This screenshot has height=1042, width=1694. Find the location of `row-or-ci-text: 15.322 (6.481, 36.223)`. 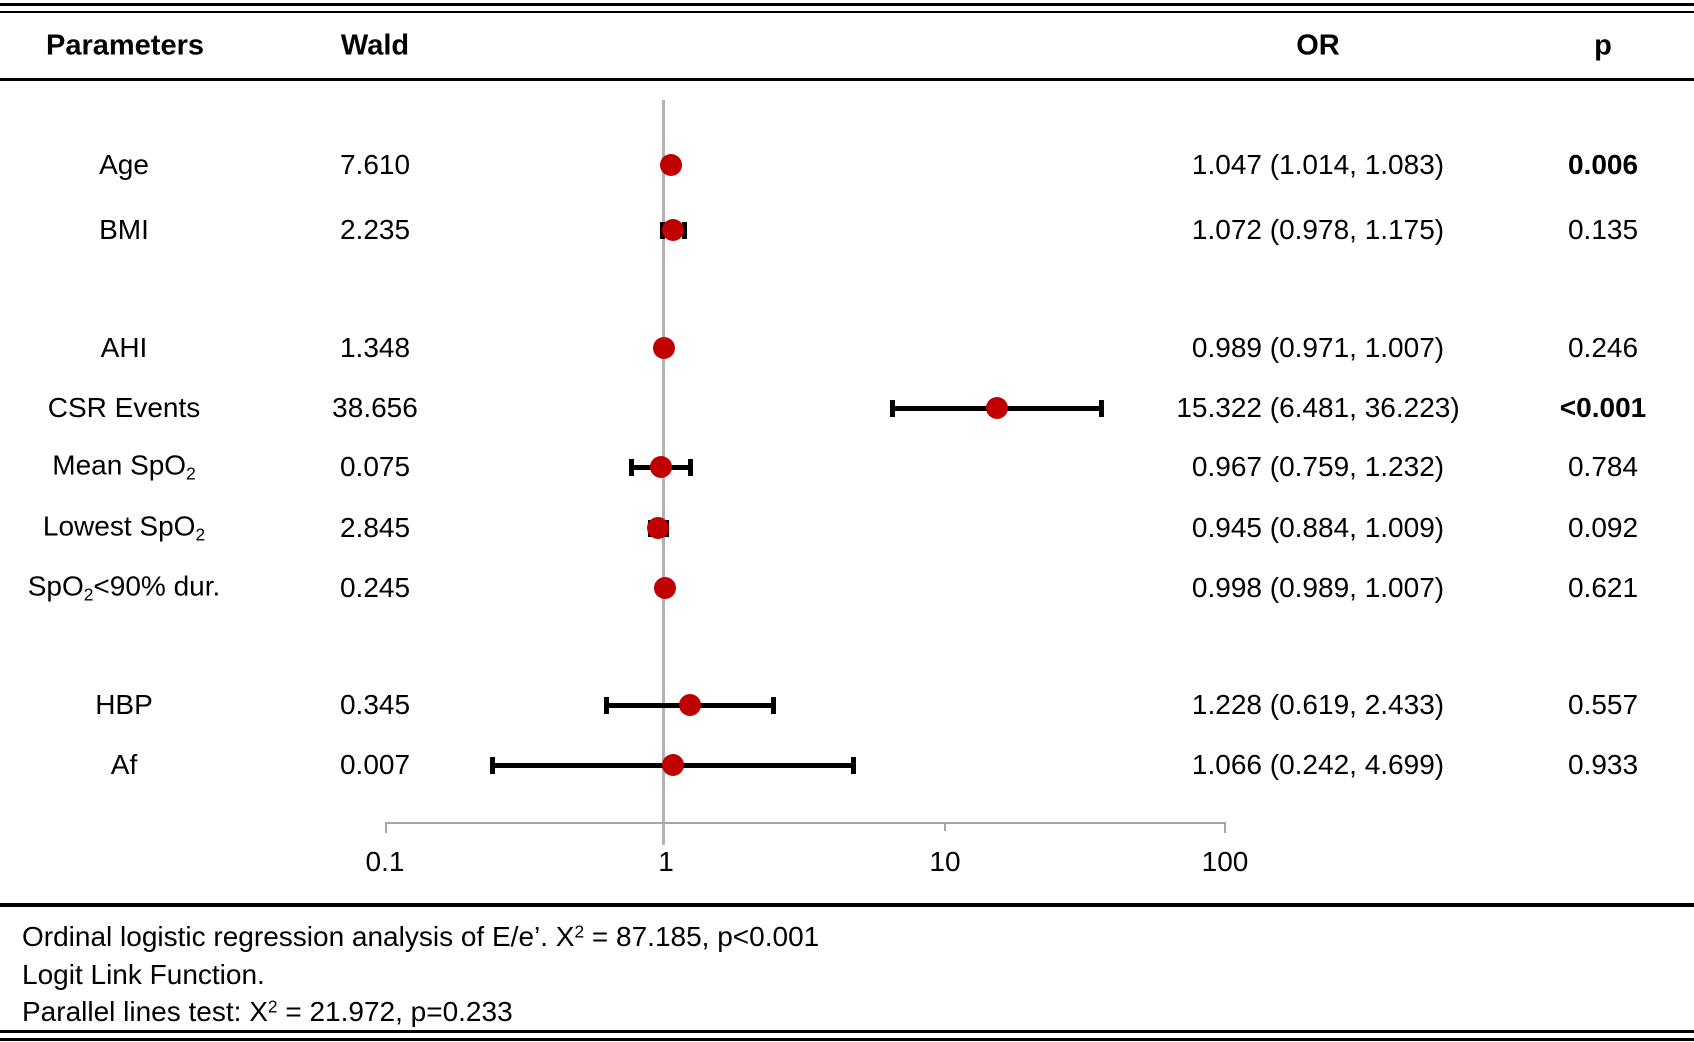

row-or-ci-text: 15.322 (6.481, 36.223) is located at coordinates (1318, 407).